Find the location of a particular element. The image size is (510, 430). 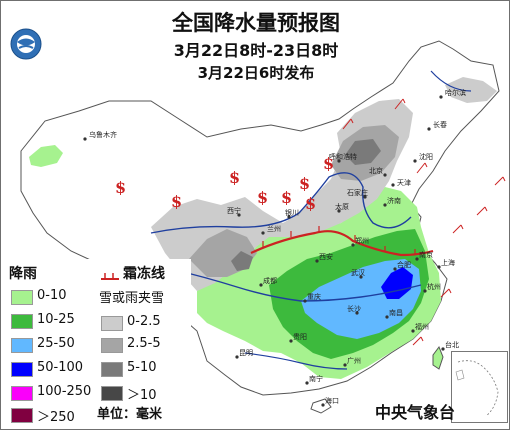

pearl-river is located at coordinates (296, 361).